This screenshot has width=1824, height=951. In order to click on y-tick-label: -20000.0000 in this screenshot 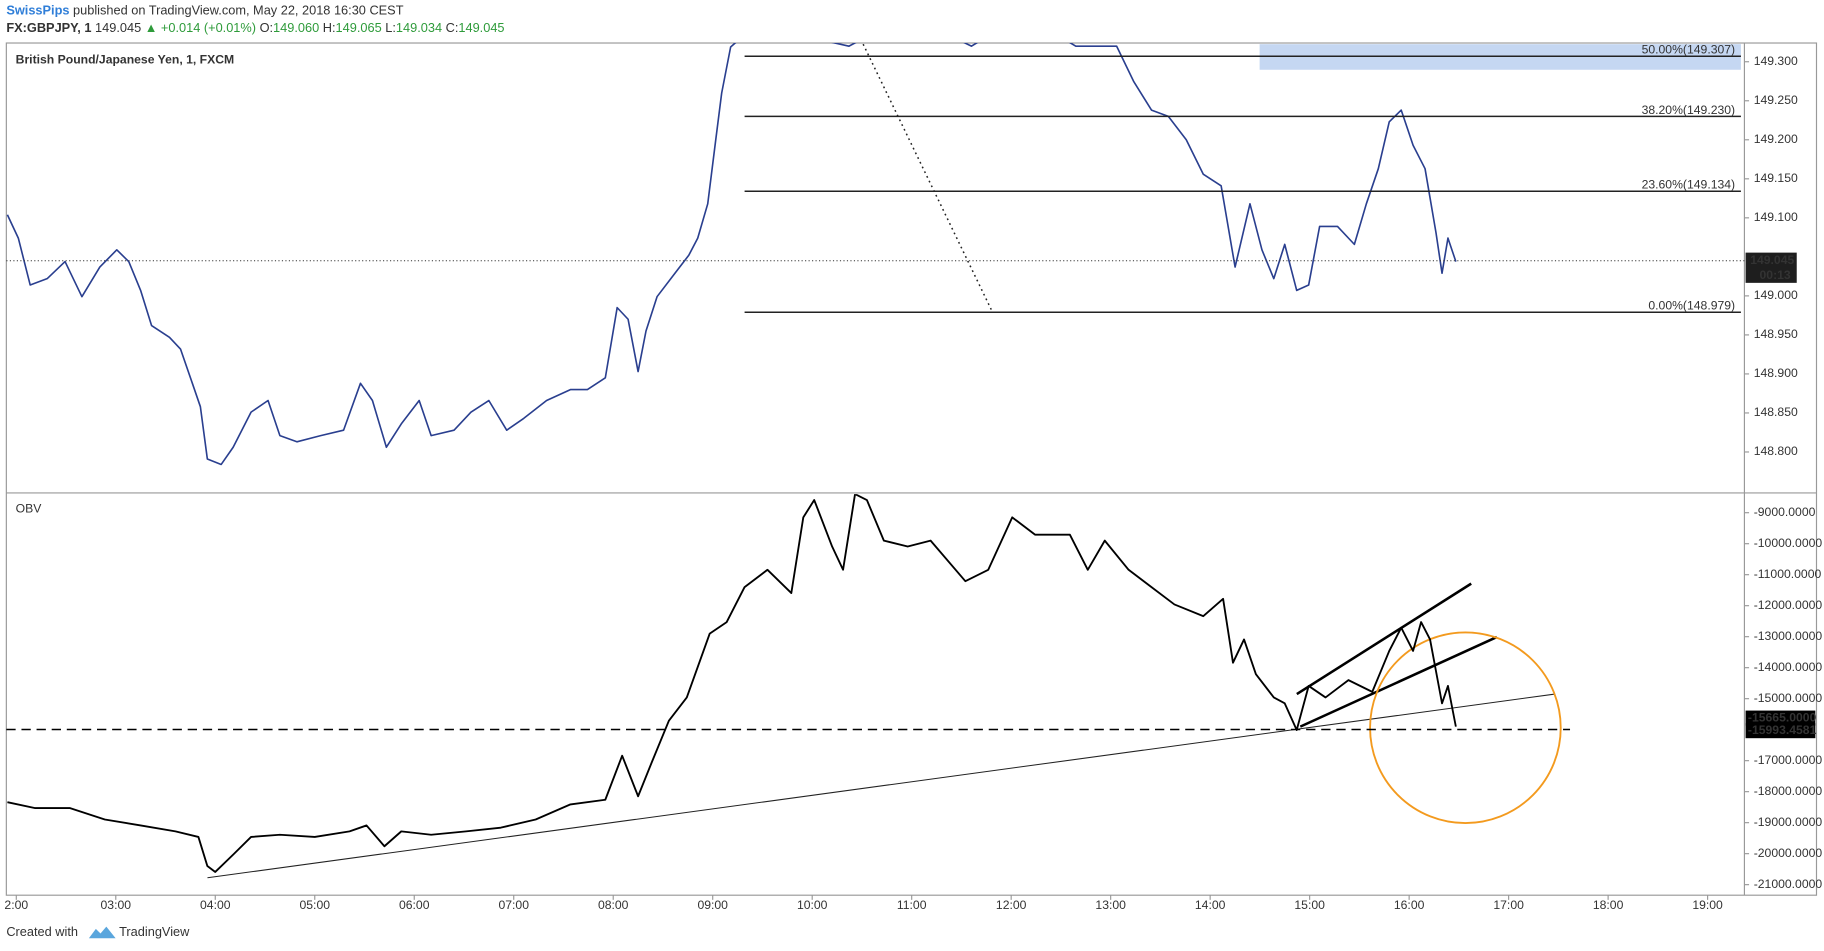, I will do `click(1788, 853)`.